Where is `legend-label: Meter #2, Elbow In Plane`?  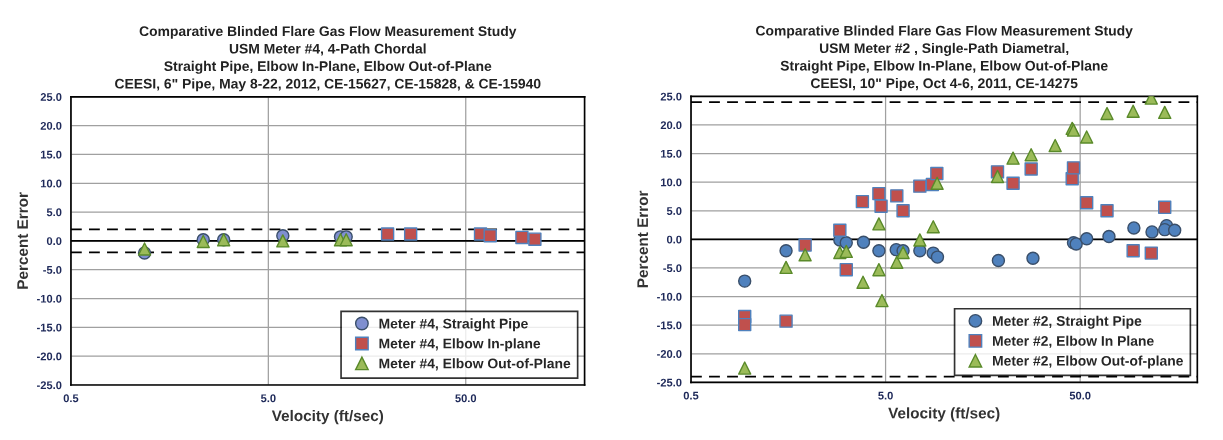
legend-label: Meter #2, Elbow In Plane is located at coordinates (1073, 341).